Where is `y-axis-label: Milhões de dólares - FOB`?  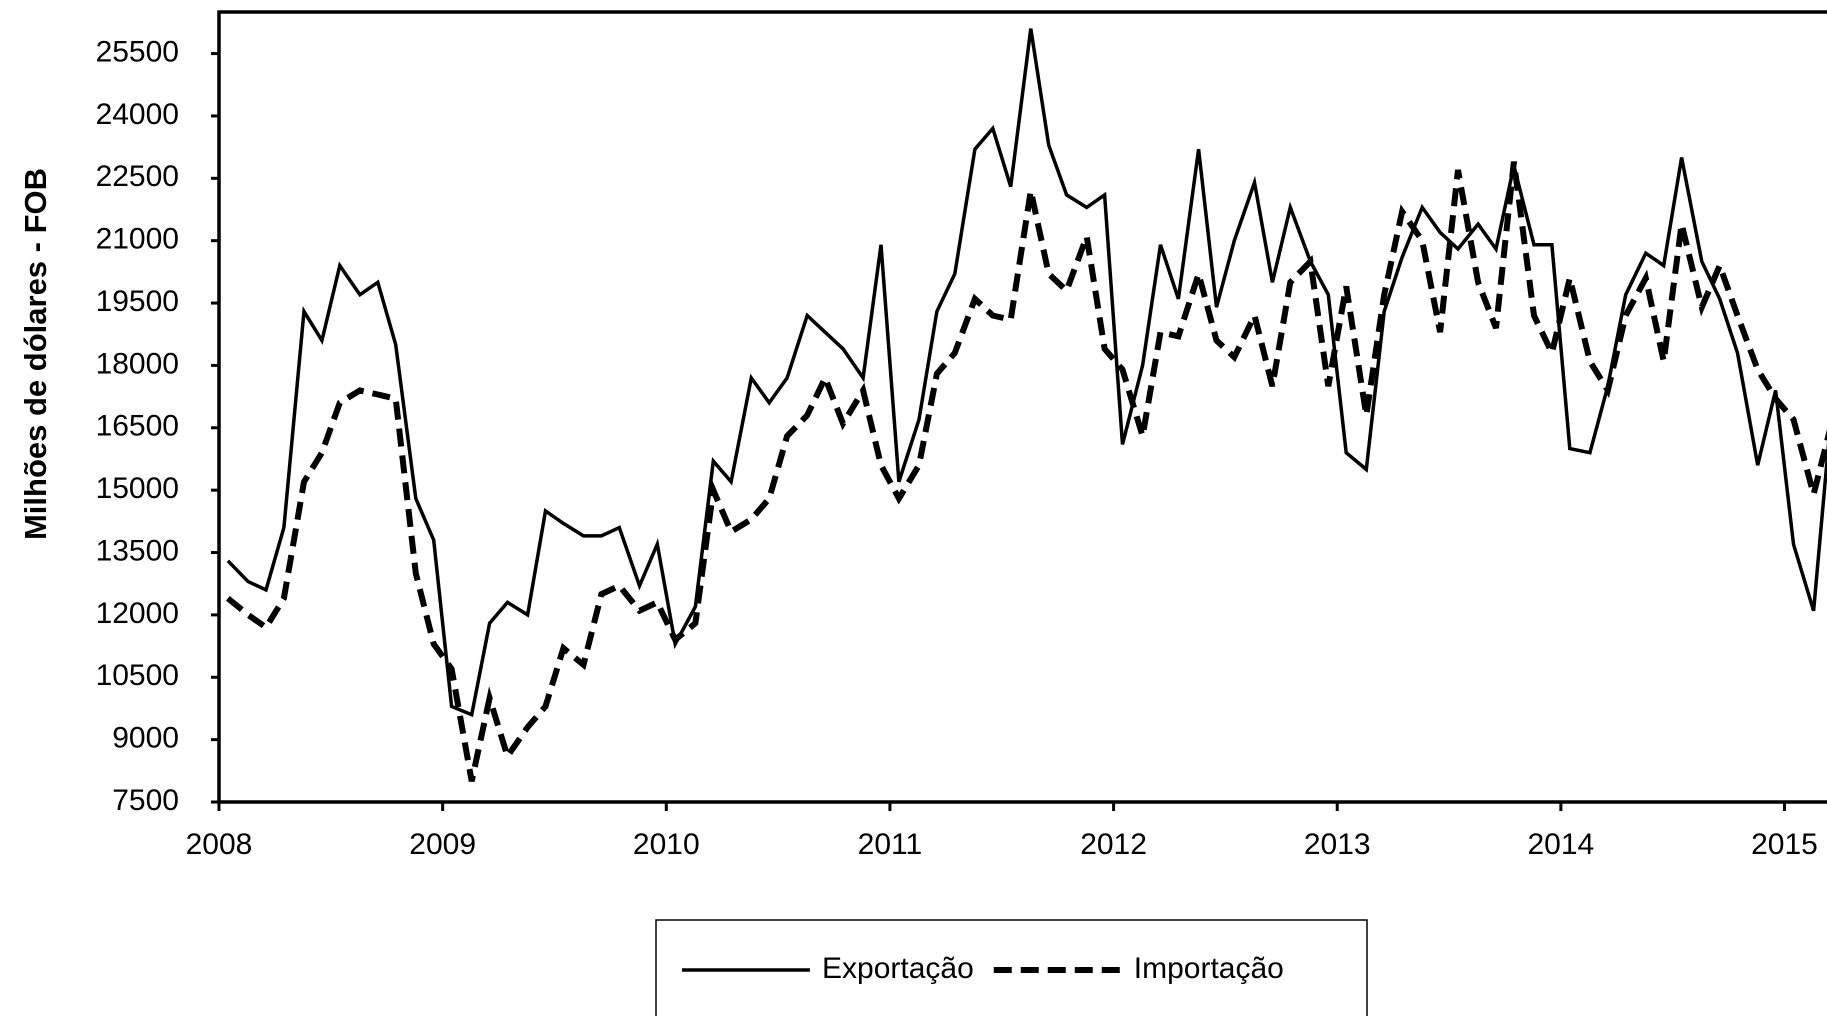
y-axis-label: Milhões de dólares - FOB is located at coordinates (35, 354).